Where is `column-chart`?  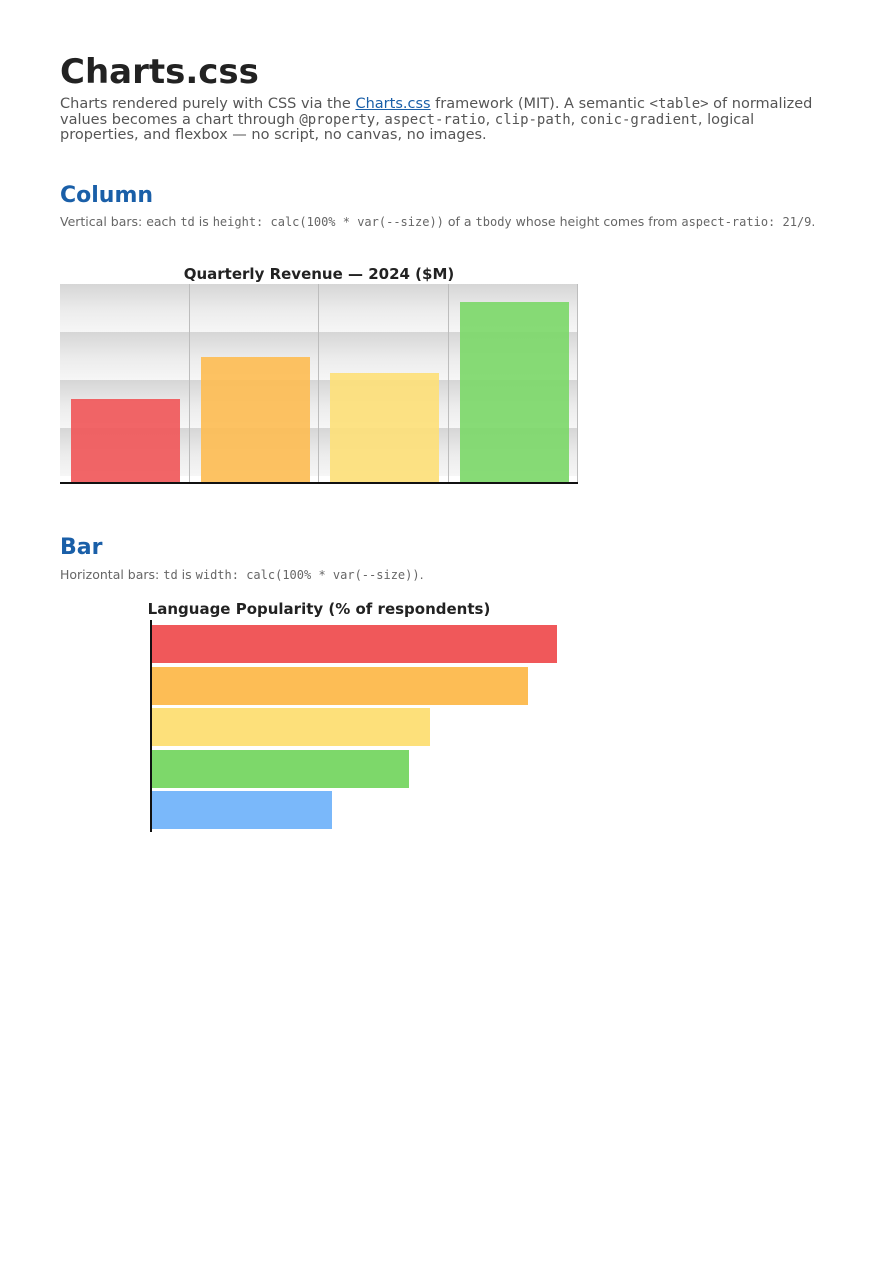
column-chart is located at coordinates (319, 384).